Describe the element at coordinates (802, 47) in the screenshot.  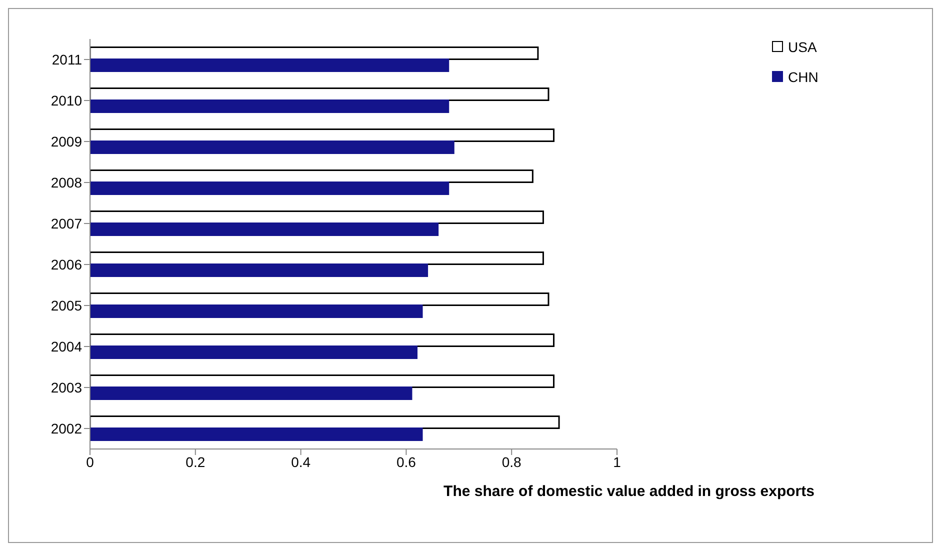
I see `legend-label: USA` at that location.